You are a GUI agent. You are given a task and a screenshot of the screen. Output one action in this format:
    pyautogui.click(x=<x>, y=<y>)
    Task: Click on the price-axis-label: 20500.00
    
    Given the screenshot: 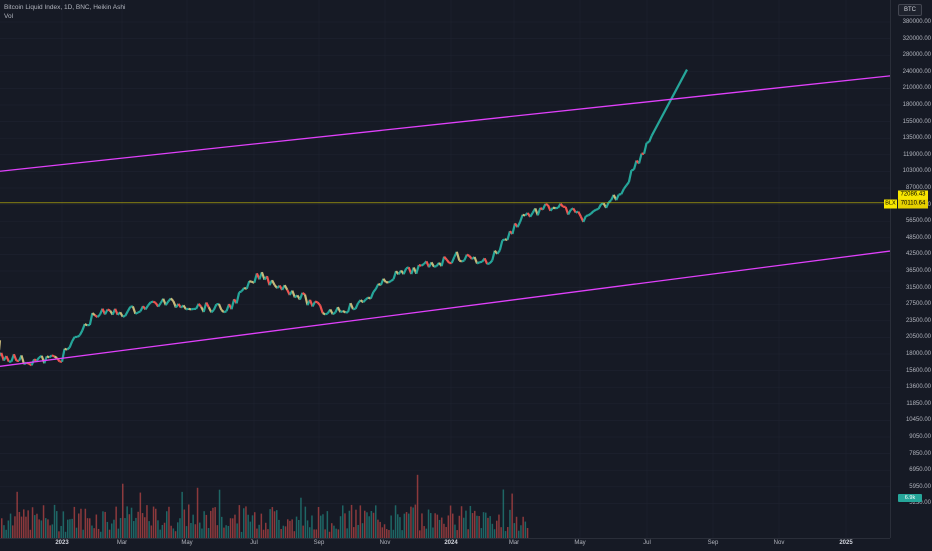 What is the action you would take?
    pyautogui.click(x=918, y=337)
    